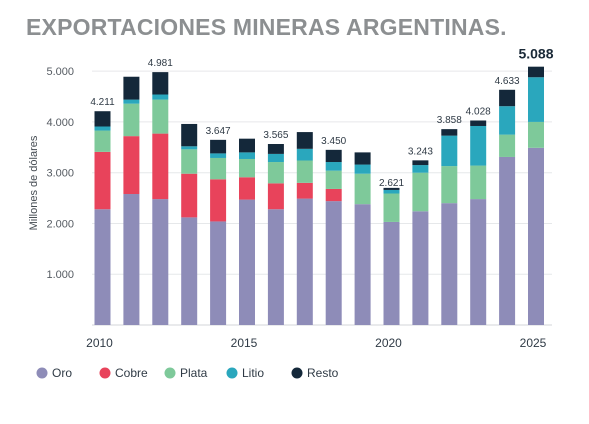 Image resolution: width=589 pixels, height=424 pixels. I want to click on legend-swatch-plata, so click(170, 373).